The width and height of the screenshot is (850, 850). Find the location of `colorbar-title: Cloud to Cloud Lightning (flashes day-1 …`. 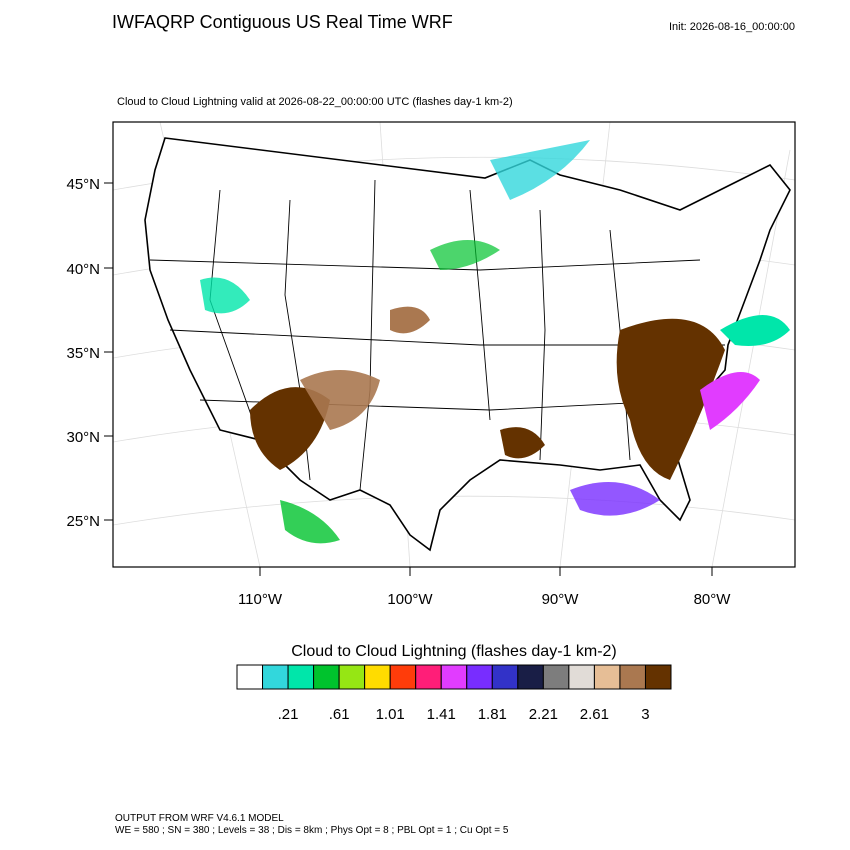

colorbar-title: Cloud to Cloud Lightning (flashes day-1 … is located at coordinates (454, 651).